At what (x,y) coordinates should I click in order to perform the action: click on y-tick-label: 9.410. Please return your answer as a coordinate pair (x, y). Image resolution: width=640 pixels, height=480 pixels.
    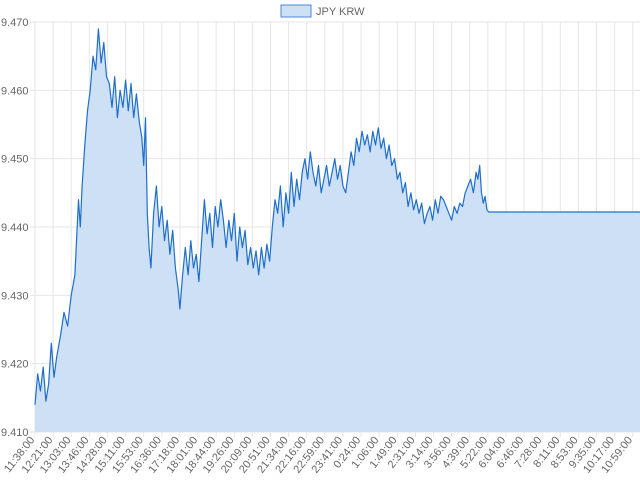
    Looking at the image, I should click on (15, 433).